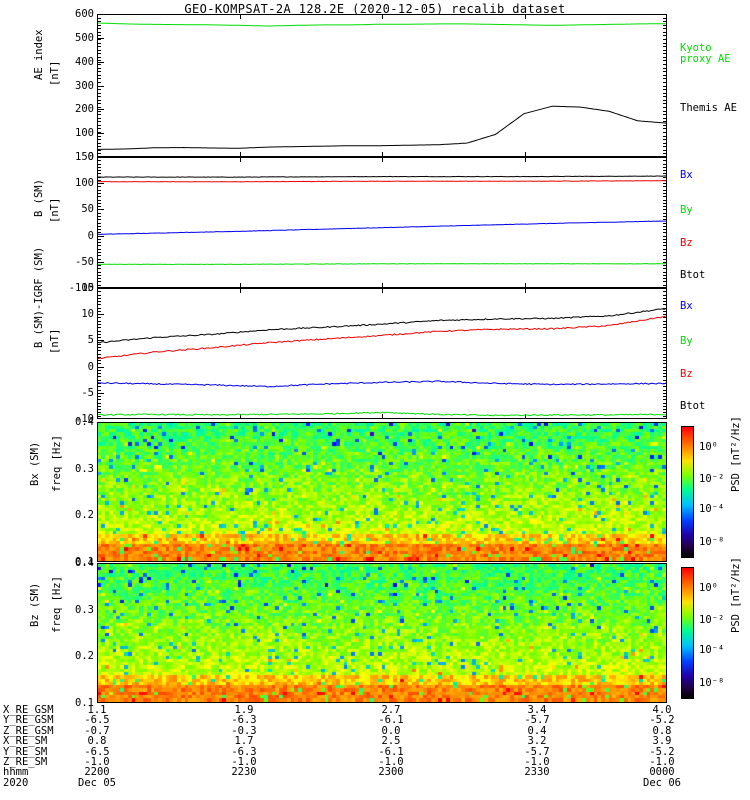  Describe the element at coordinates (382, 492) in the screenshot. I see `spectrogram-bx-spectrogram` at that location.